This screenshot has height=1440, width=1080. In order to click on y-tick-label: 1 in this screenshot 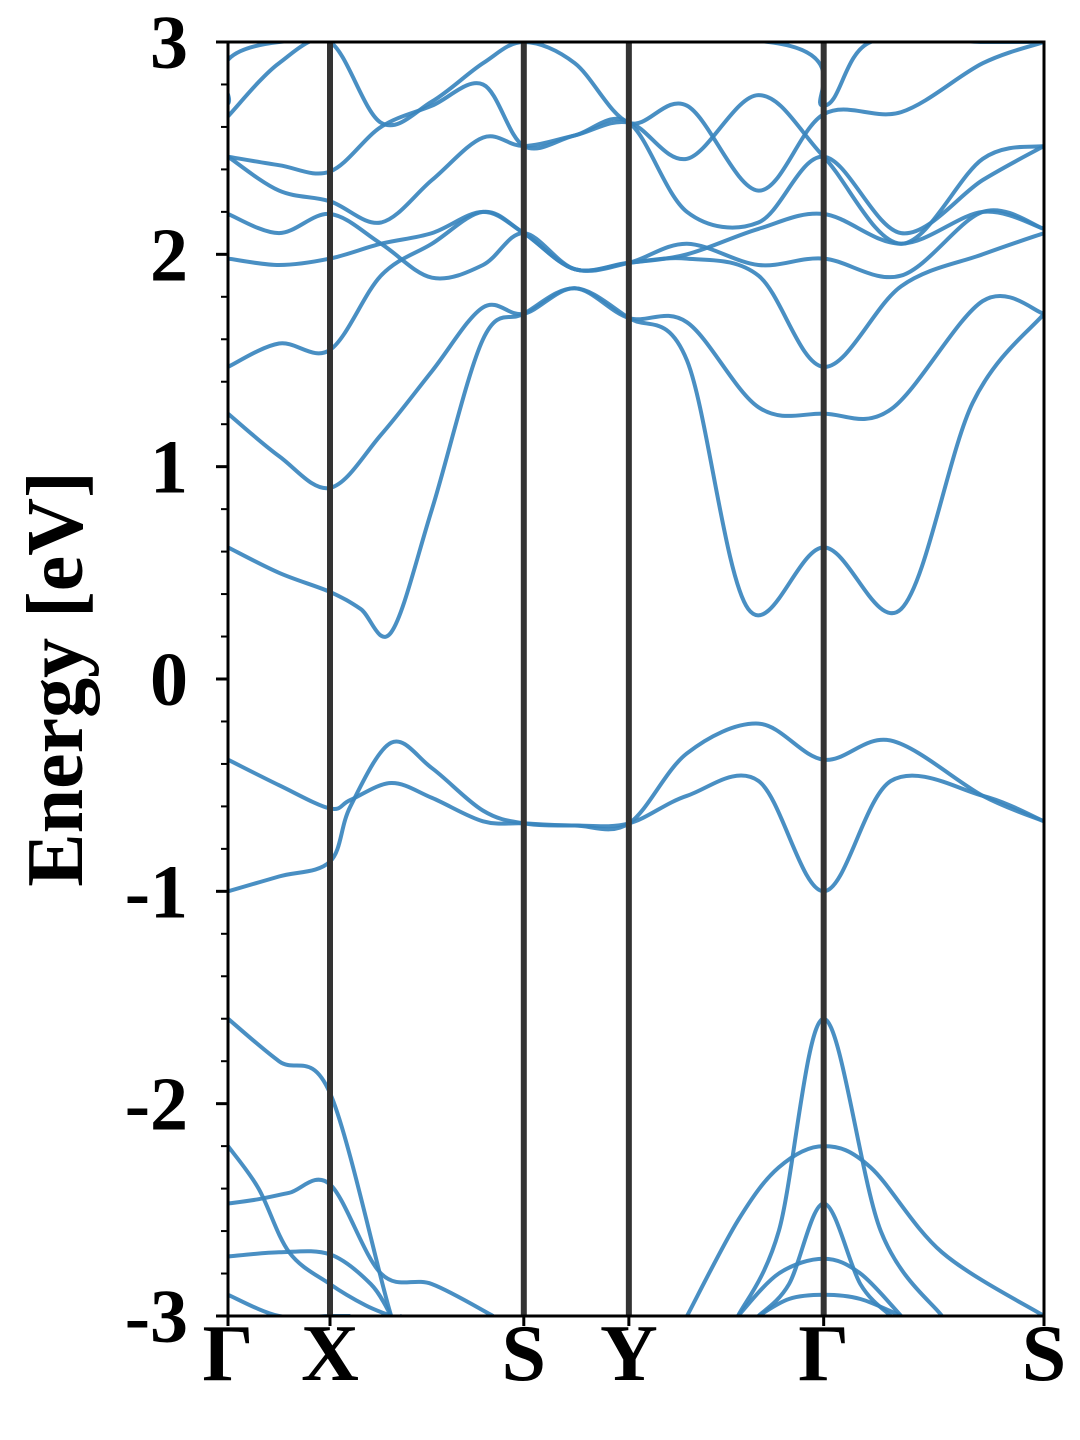, I will do `click(169, 468)`.